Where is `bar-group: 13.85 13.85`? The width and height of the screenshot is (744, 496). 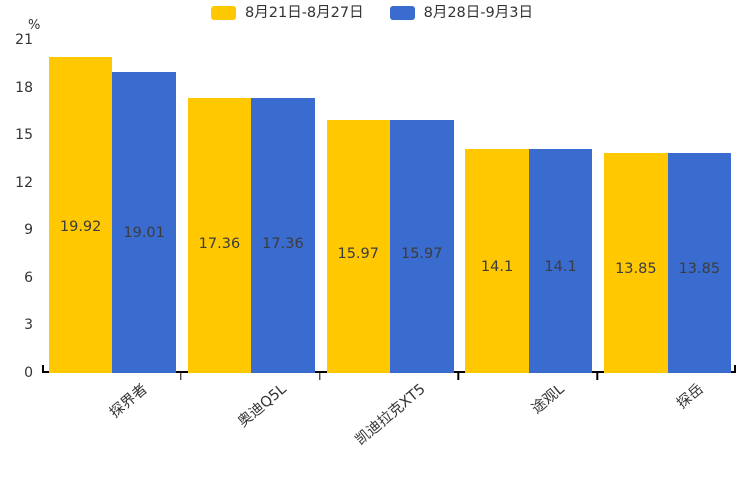
bar-group: 13.85 13.85 is located at coordinates (668, 206).